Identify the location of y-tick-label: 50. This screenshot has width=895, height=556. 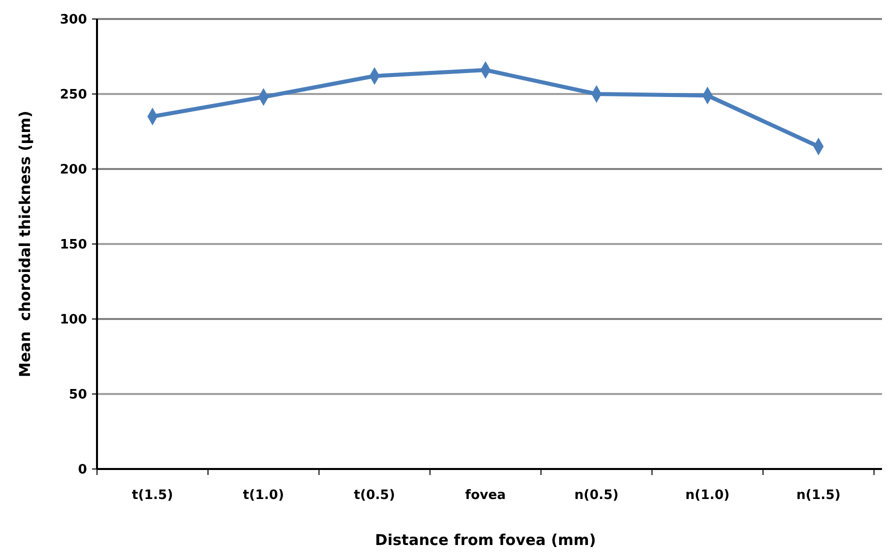
(77, 395).